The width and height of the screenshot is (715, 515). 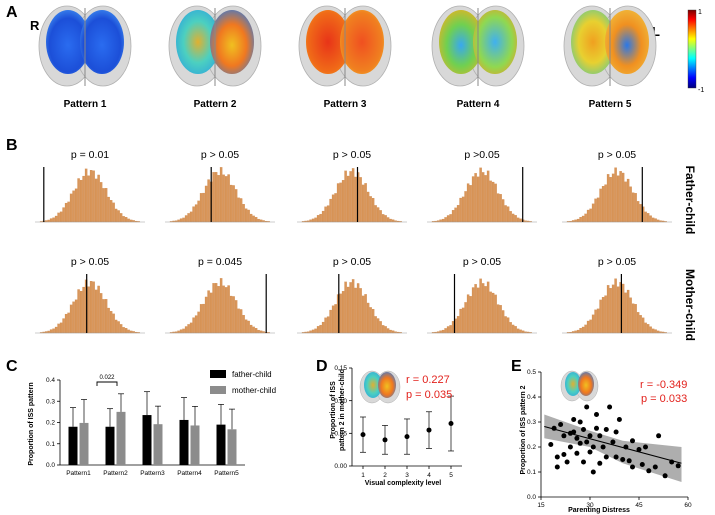 I want to click on father-histogram-1: p = 0.01, so click(x=90, y=186).